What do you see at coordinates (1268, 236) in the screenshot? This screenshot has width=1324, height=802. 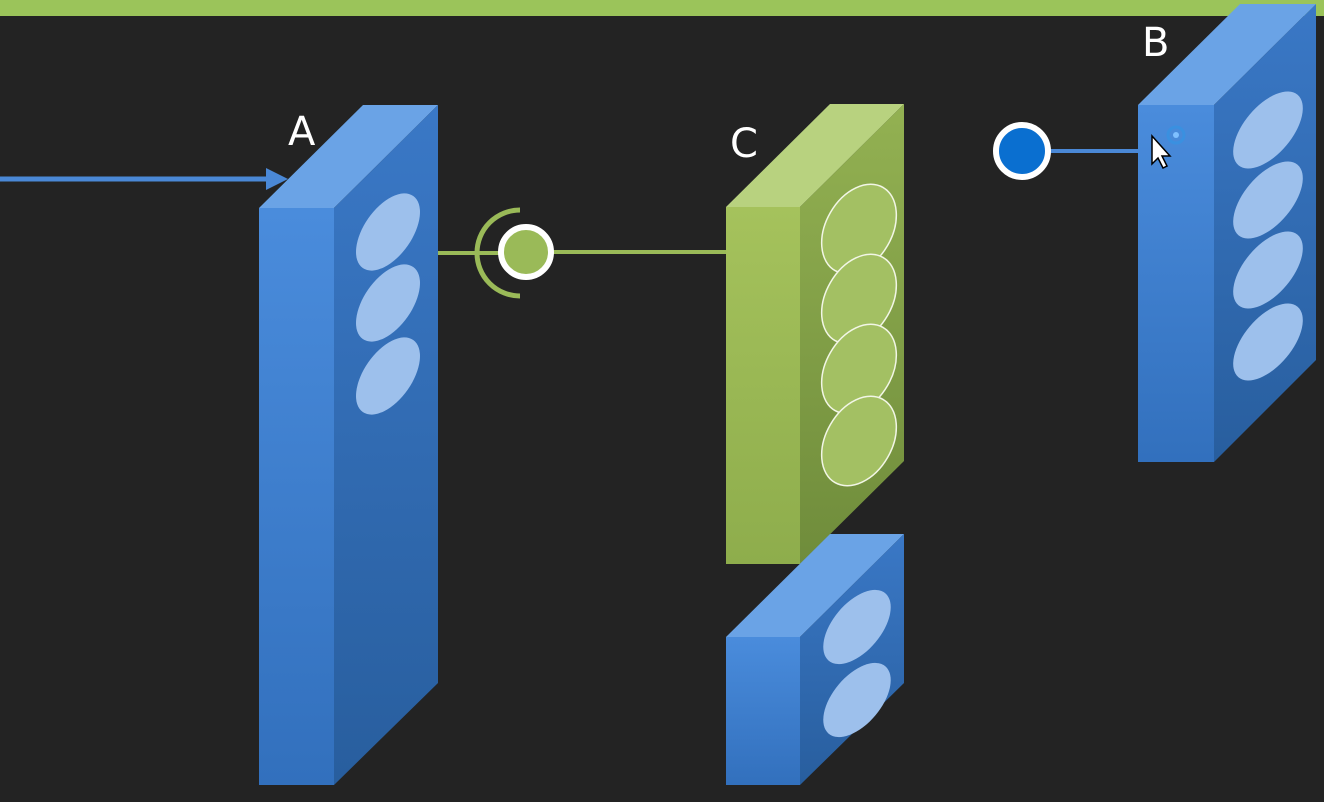 I see `block-b-slots` at bounding box center [1268, 236].